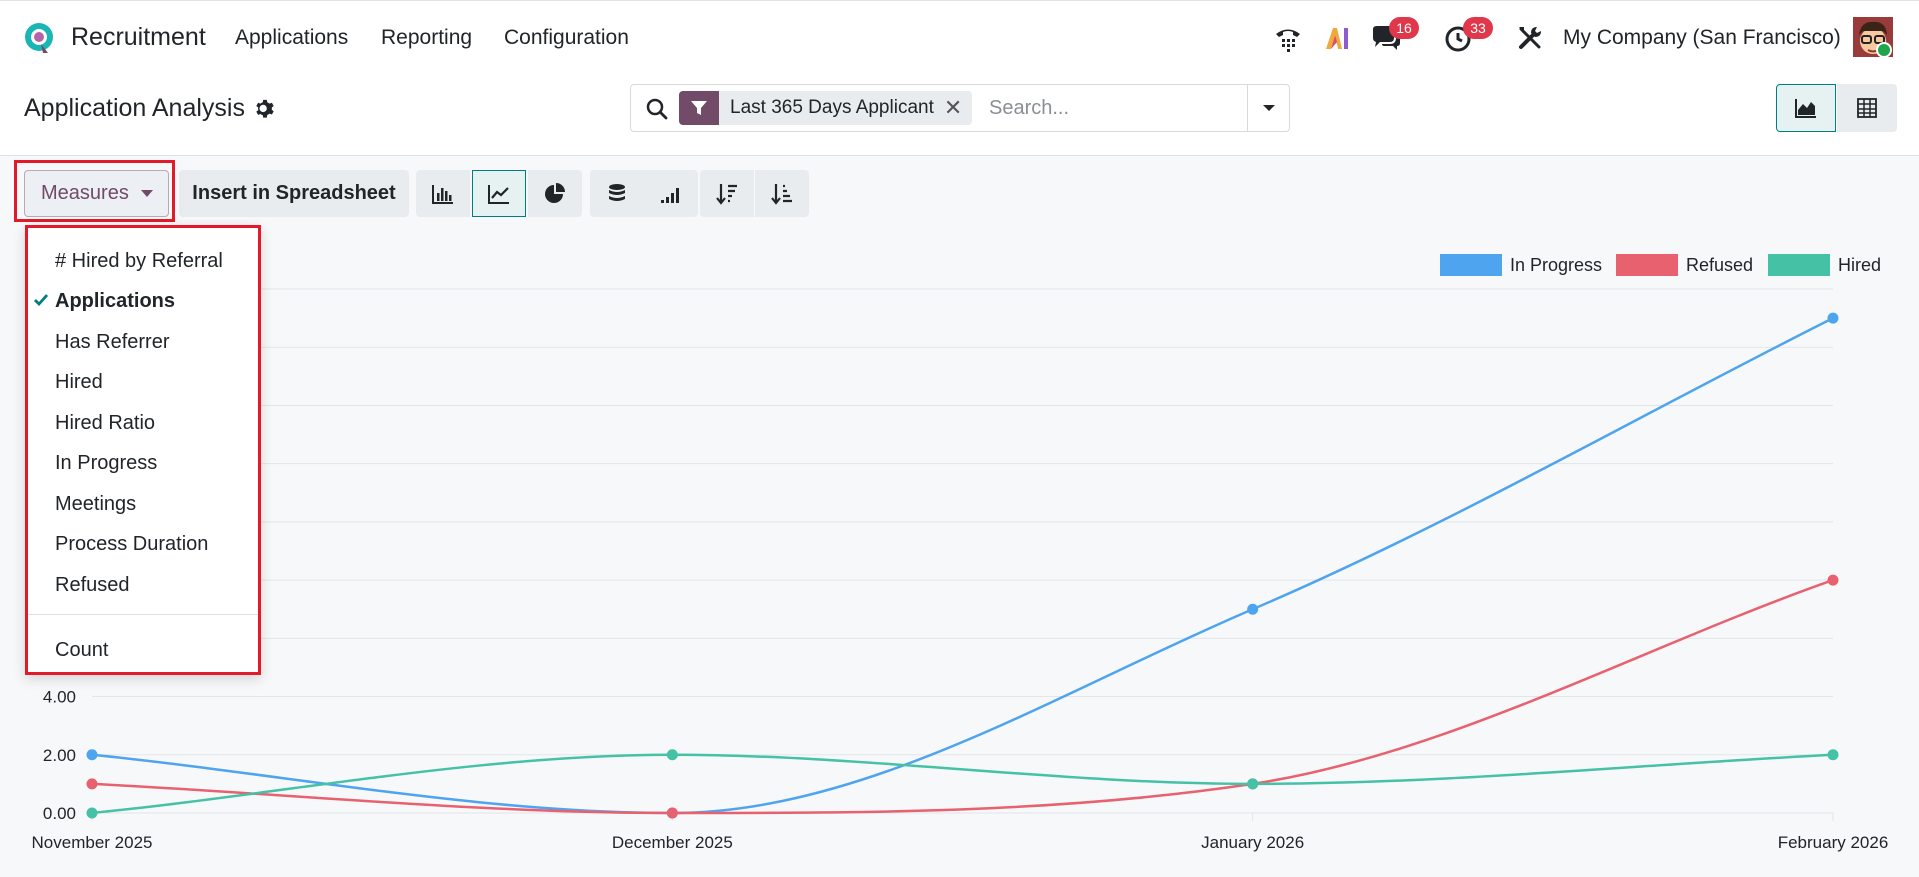 The width and height of the screenshot is (1919, 877). What do you see at coordinates (294, 193) in the screenshot?
I see `insert-in-spreadsheet-button: Insert in Spreadsheet` at bounding box center [294, 193].